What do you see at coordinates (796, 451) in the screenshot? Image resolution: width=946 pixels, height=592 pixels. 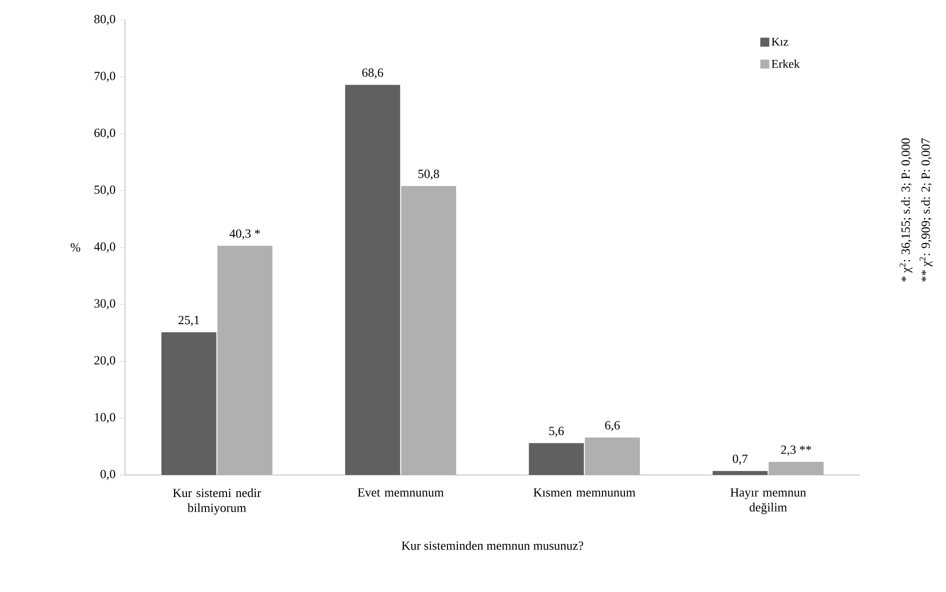 I see `data-label: 2,3 **` at bounding box center [796, 451].